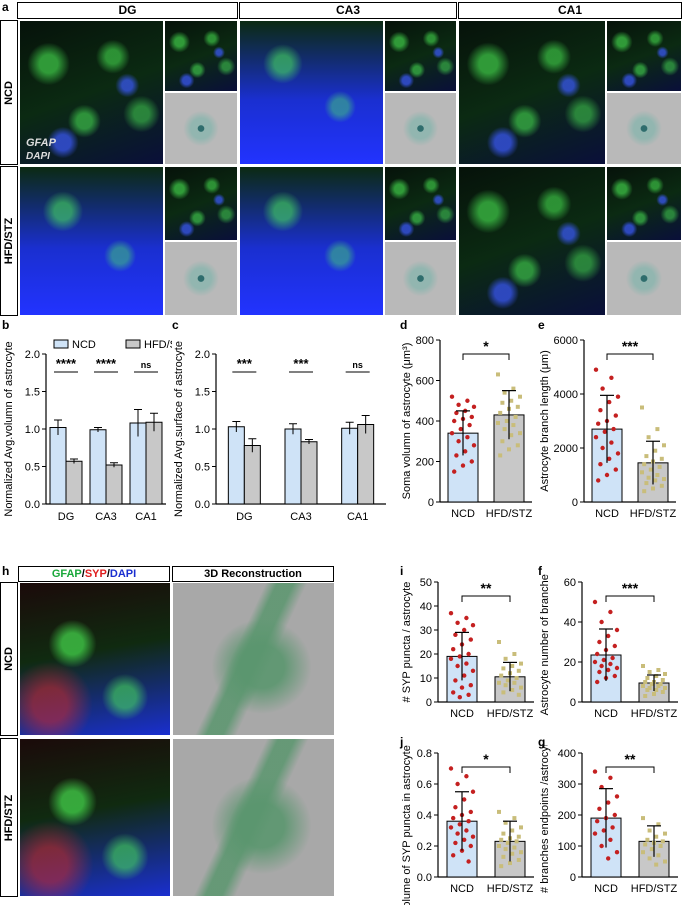 This screenshot has width=685, height=907. I want to click on reconstruction-ca1-hfd, so click(644, 278).